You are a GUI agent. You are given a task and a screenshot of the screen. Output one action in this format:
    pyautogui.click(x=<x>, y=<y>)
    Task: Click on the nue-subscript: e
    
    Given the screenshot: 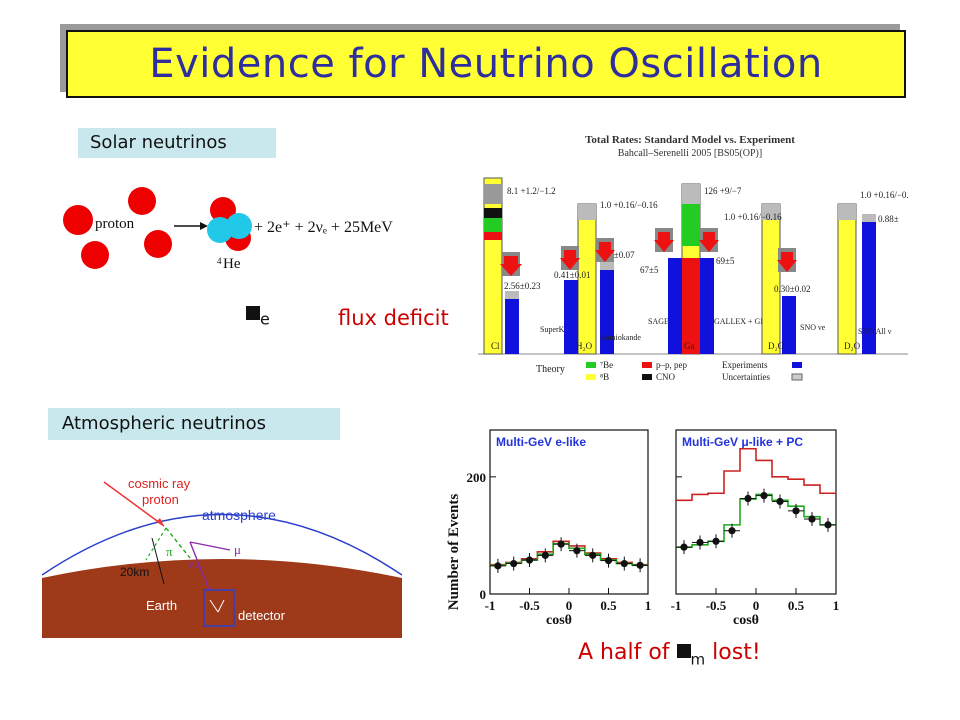 What is the action you would take?
    pyautogui.click(x=265, y=319)
    